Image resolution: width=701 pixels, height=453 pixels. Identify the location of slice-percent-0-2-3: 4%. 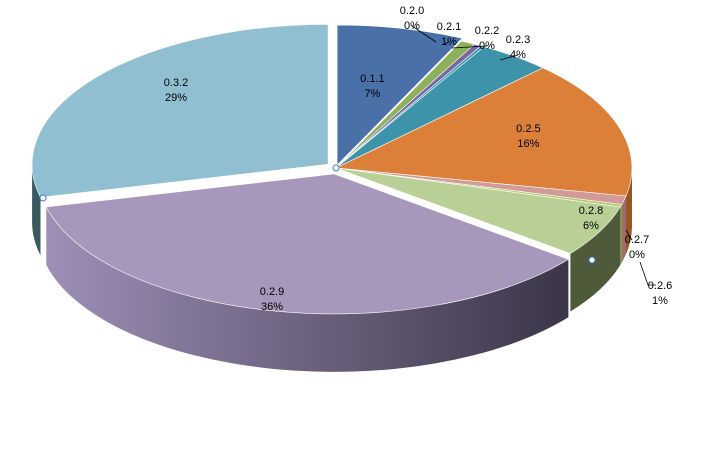
(518, 55).